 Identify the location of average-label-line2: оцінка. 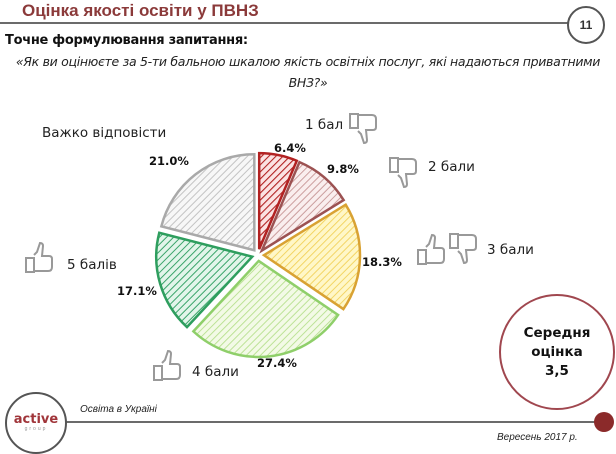
(557, 351).